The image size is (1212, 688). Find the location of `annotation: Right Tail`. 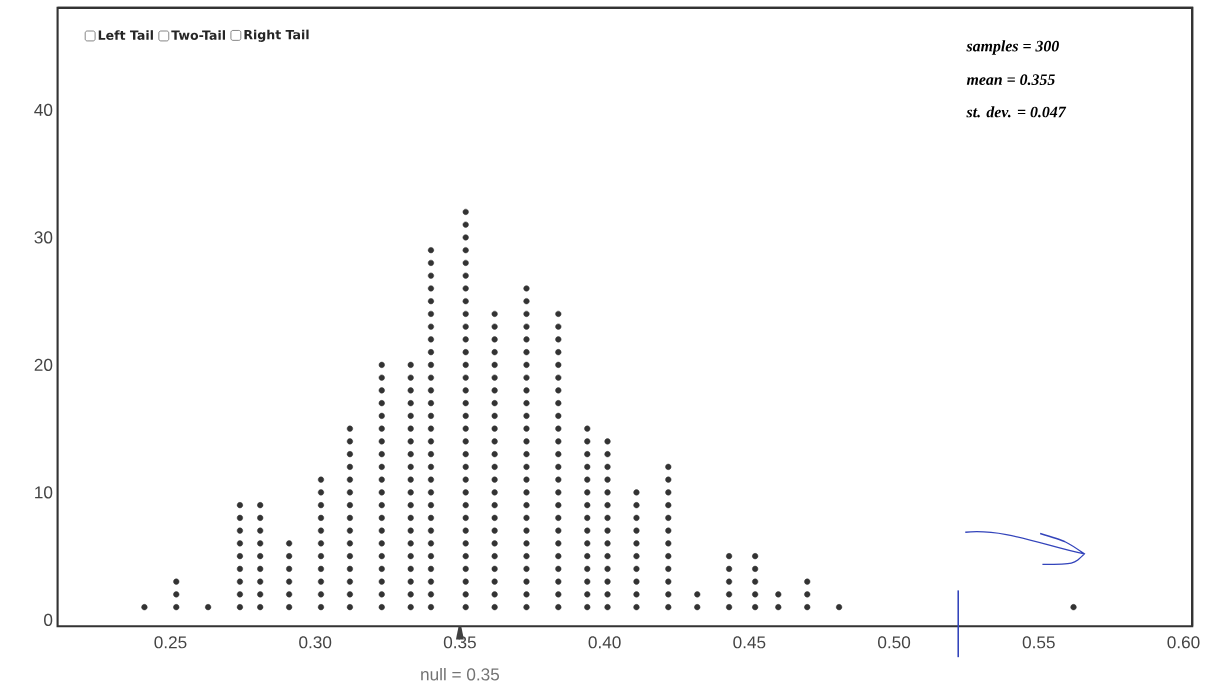

annotation: Right Tail is located at coordinates (276, 36).